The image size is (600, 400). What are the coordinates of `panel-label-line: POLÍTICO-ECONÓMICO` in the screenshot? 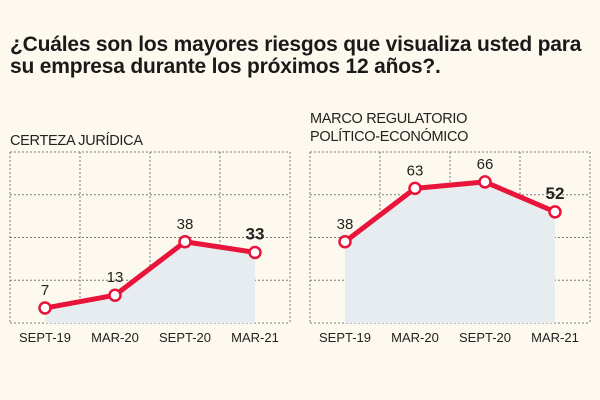 It's located at (389, 137).